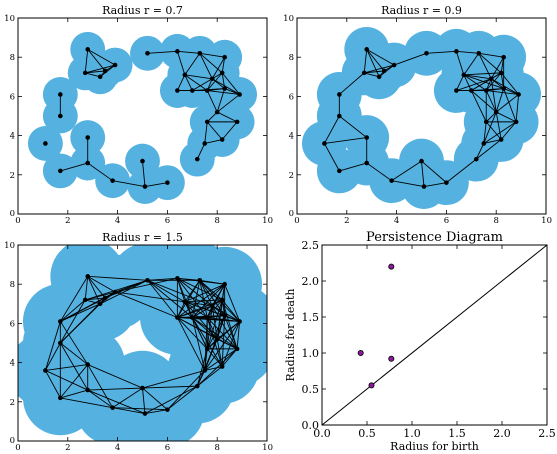 The height and width of the screenshot is (454, 557). Describe the element at coordinates (291, 97) in the screenshot. I see `y-tick-label: 6` at that location.